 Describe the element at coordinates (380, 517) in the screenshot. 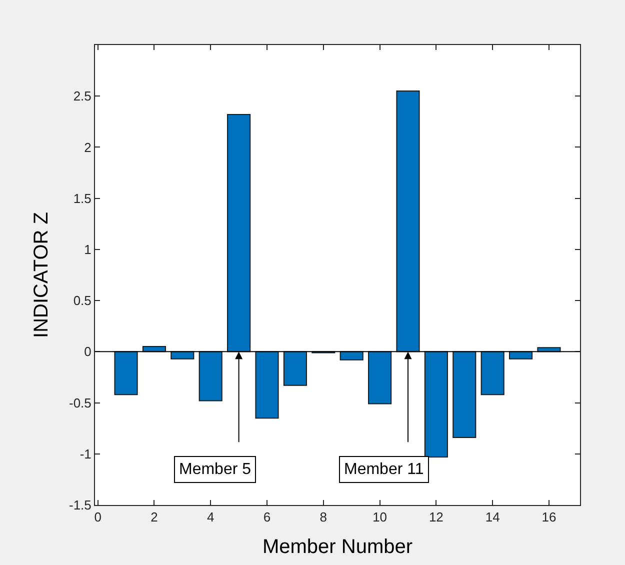

I see `x-tick-label: 10` at that location.